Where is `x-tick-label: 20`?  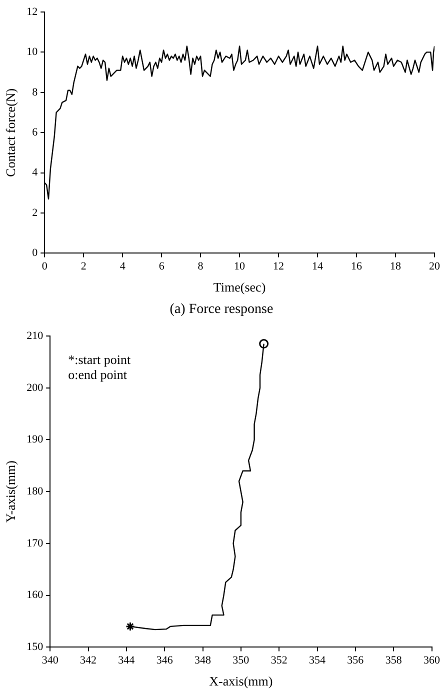
x-tick-label: 20 is located at coordinates (434, 266).